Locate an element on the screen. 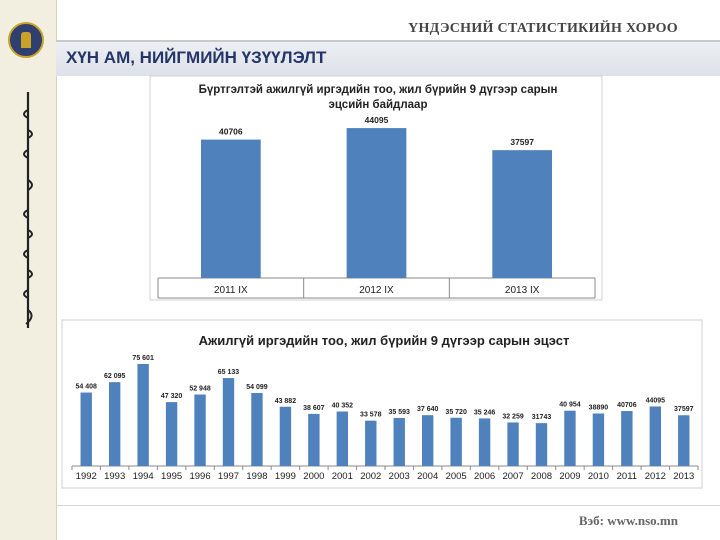 Image resolution: width=720 pixels, height=540 pixels. footer-divider is located at coordinates (388, 505).